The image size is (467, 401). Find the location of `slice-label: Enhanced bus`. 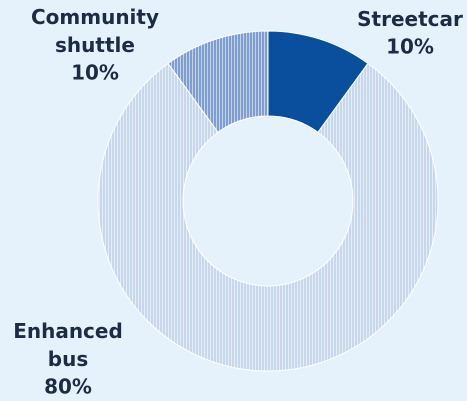

slice-label: Enhanced bus is located at coordinates (68, 345).